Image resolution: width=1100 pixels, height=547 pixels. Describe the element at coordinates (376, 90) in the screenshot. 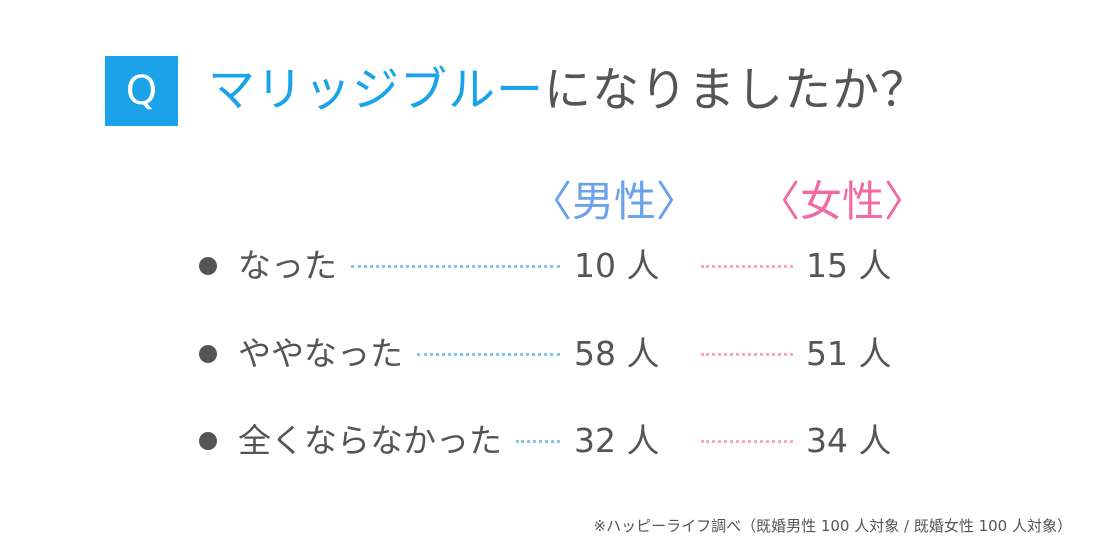

I see `question-highlight: マリッジブルー` at that location.